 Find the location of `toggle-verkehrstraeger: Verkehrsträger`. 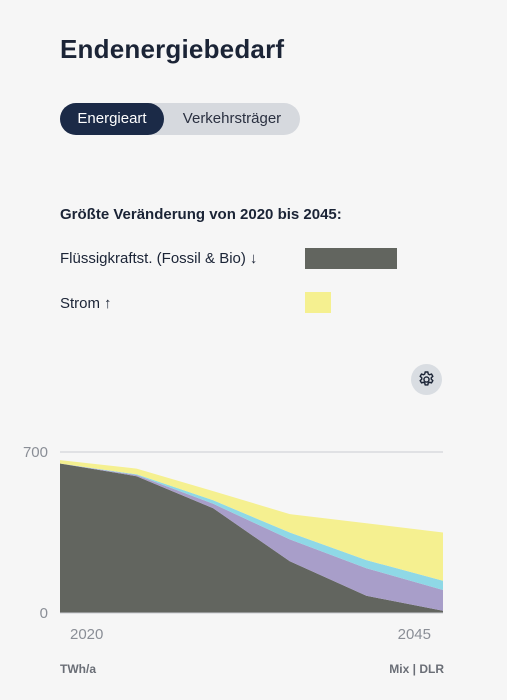

toggle-verkehrstraeger: Verkehrsträger is located at coordinates (232, 118).